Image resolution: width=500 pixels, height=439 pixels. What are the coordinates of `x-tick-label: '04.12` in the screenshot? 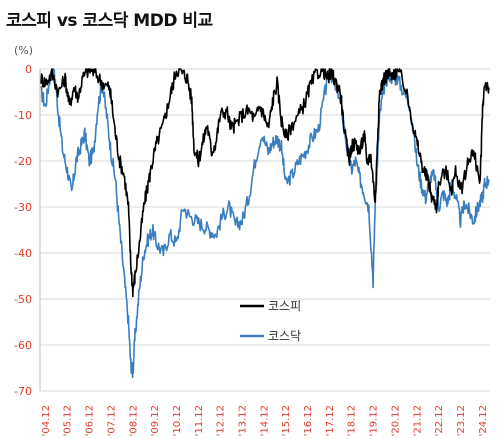 It's located at (46, 420).